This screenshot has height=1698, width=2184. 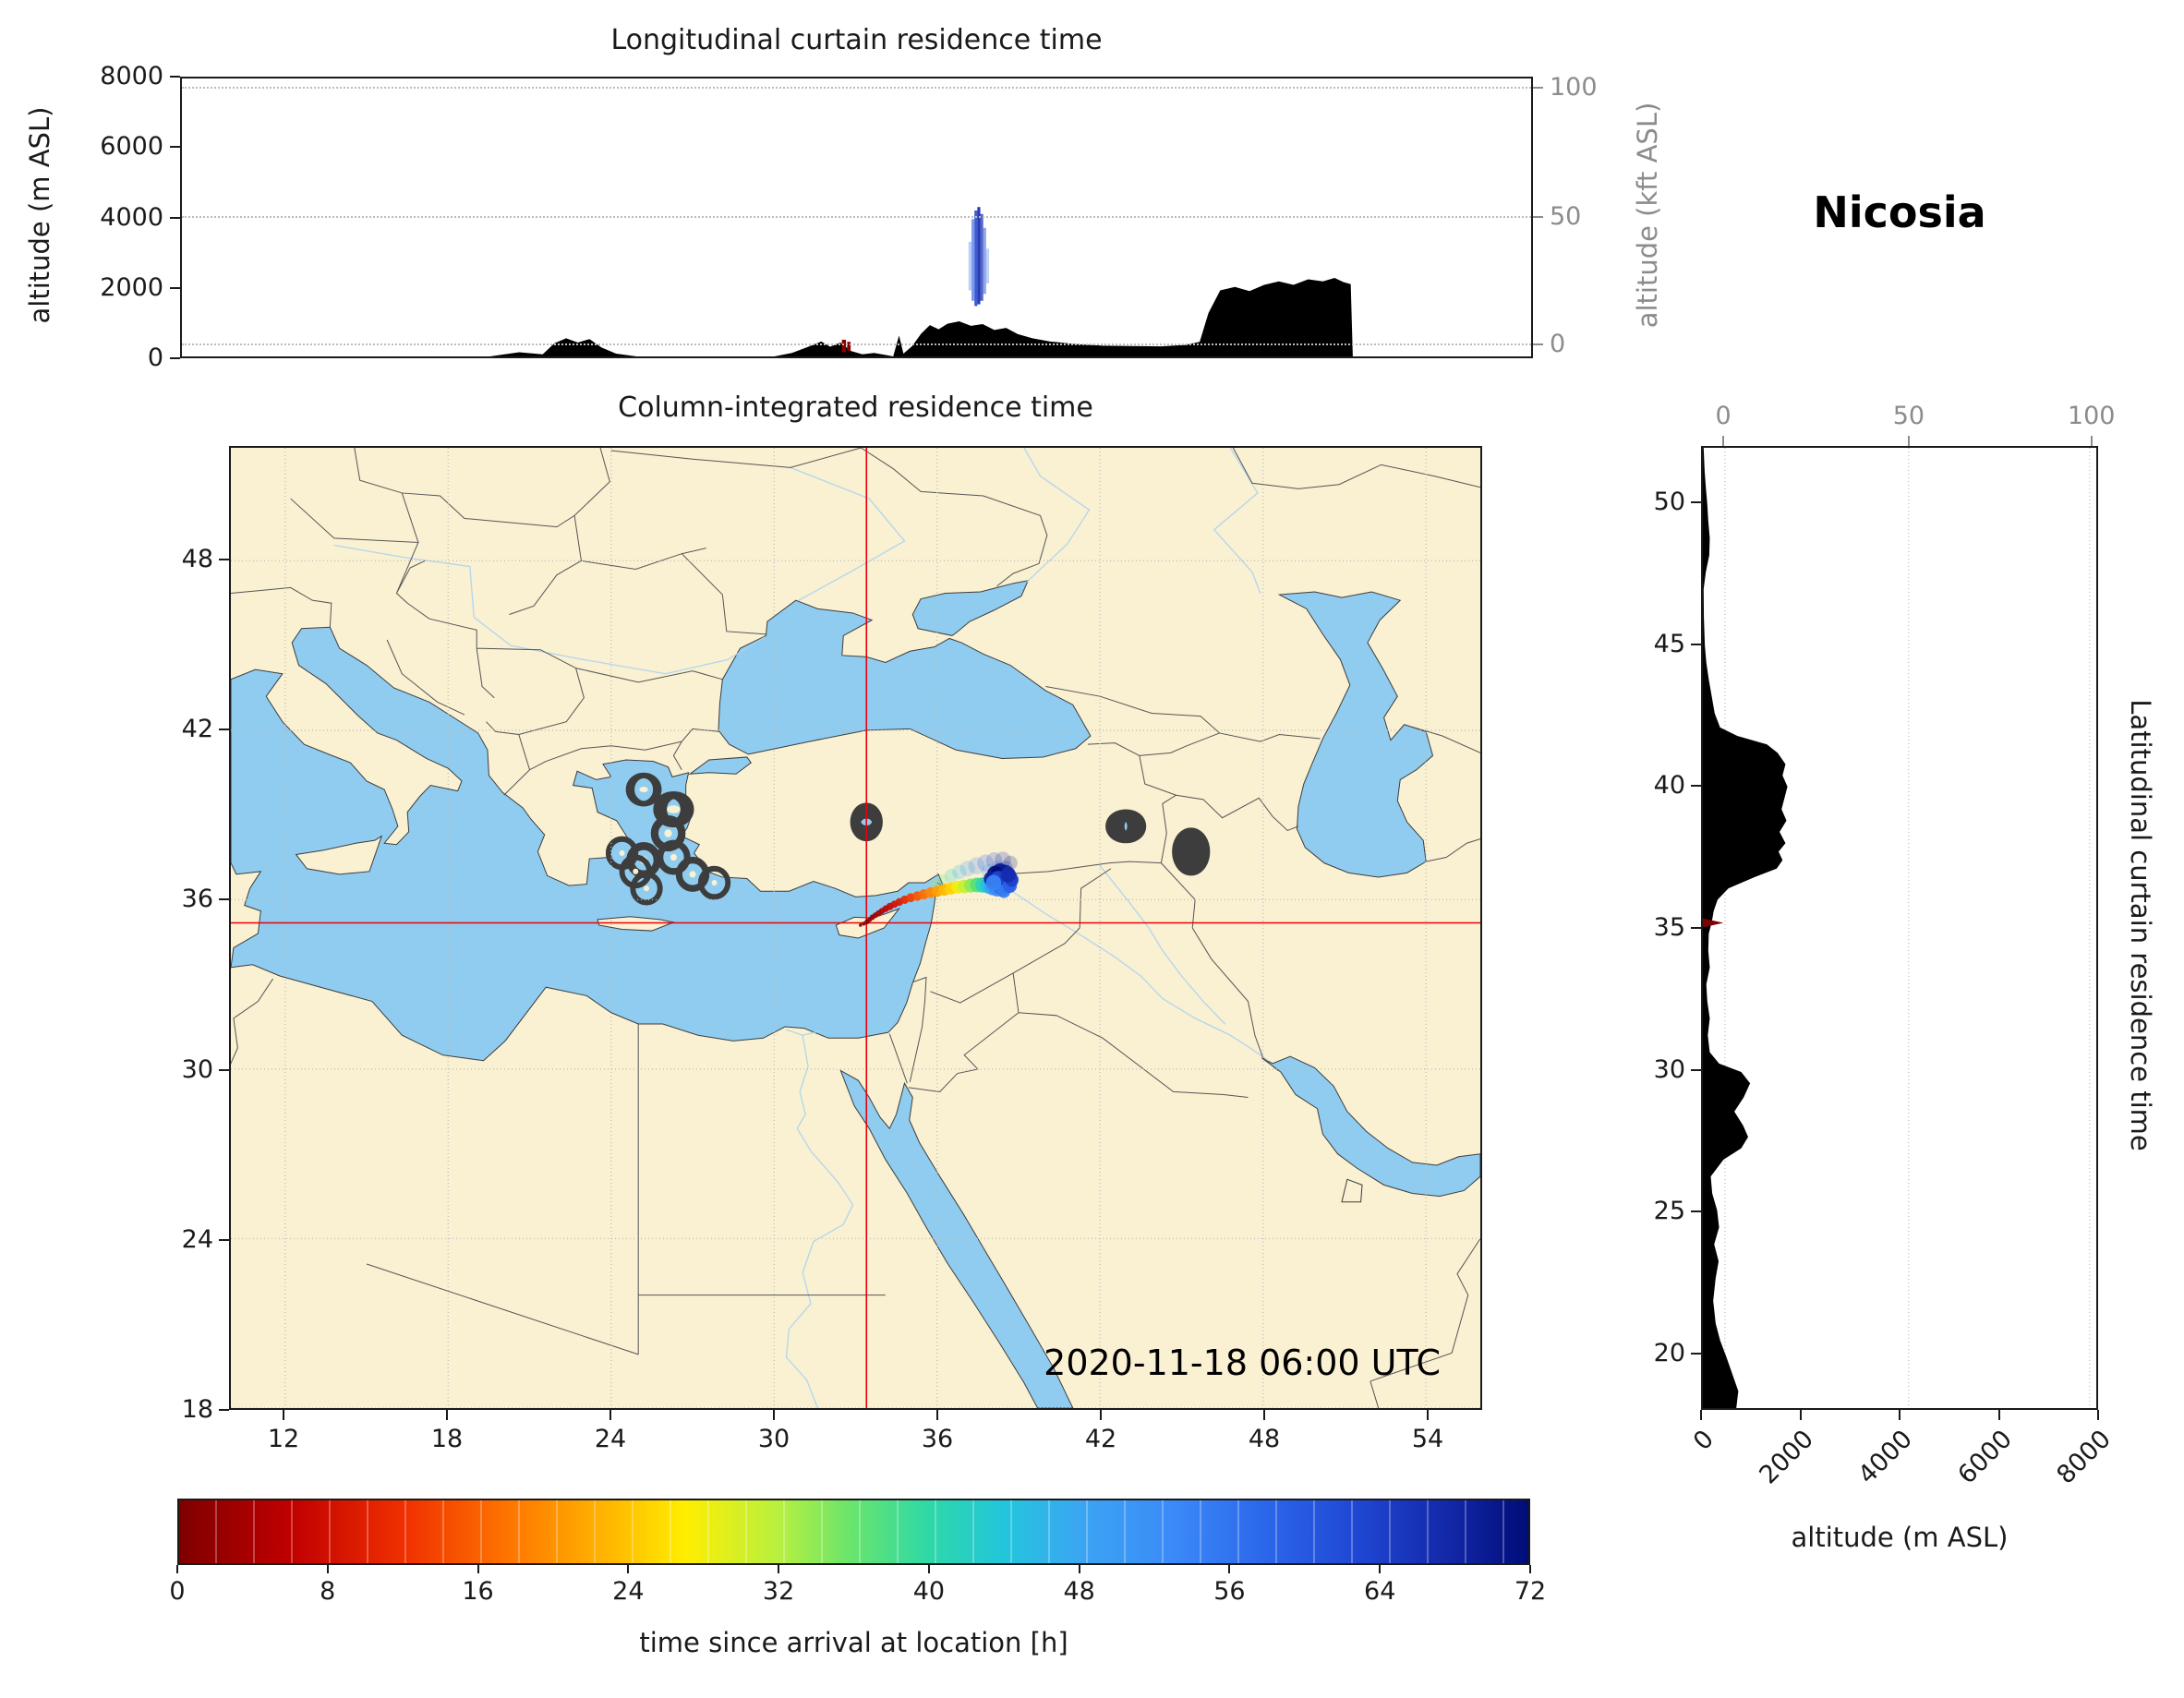 I want to click on colorbar-gradient, so click(x=853, y=1531).